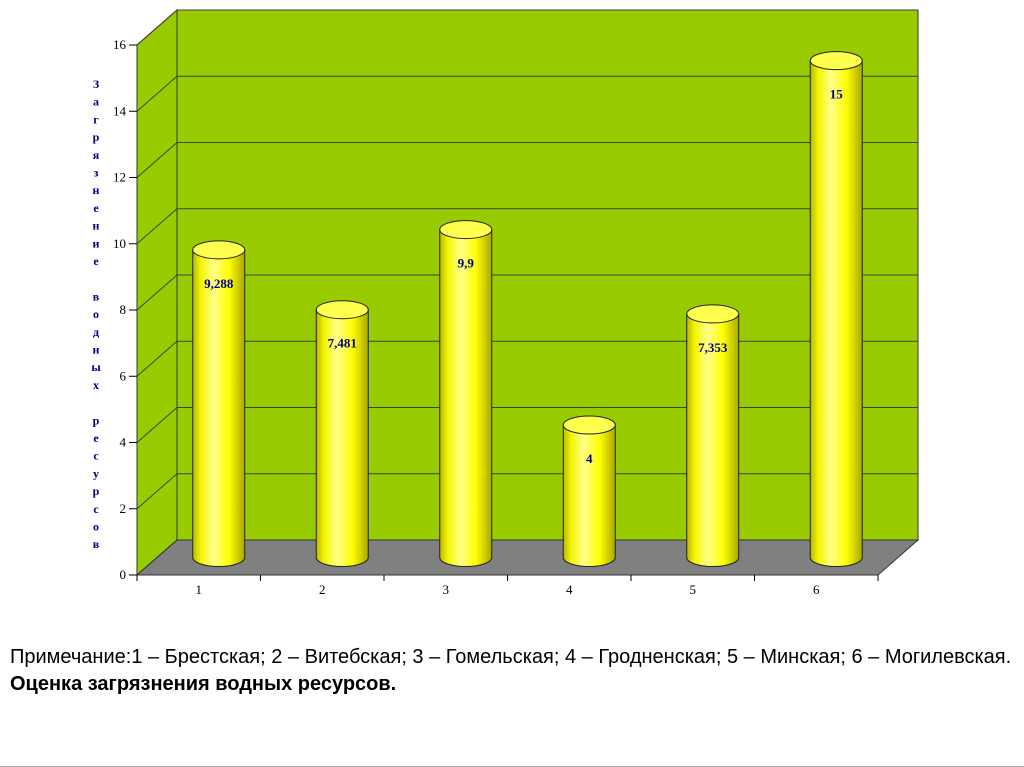 This screenshot has width=1024, height=767. I want to click on bar: 4, so click(589, 491).